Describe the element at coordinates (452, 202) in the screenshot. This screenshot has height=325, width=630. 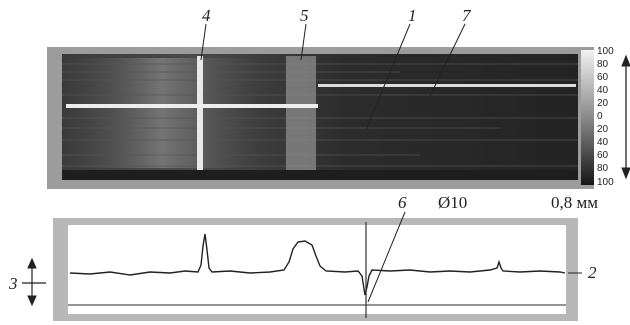
I see `diameter-label: Ø10` at that location.